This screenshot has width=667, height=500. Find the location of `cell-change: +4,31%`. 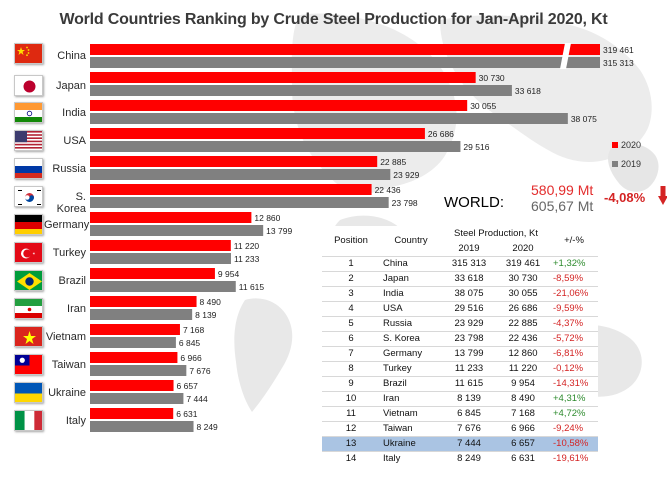

cell-change: +4,31% is located at coordinates (574, 398).